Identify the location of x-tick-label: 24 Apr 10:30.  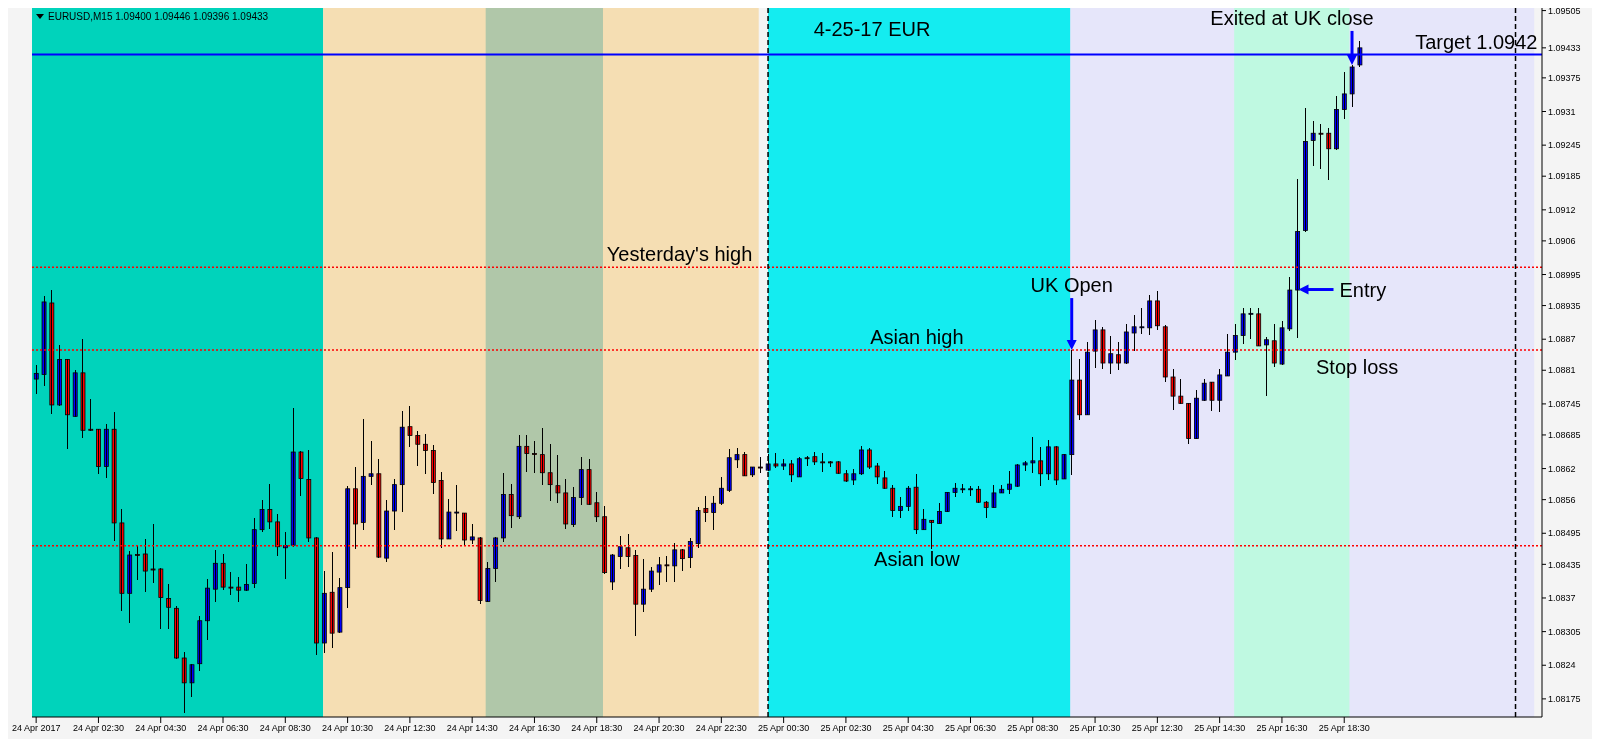
(348, 728).